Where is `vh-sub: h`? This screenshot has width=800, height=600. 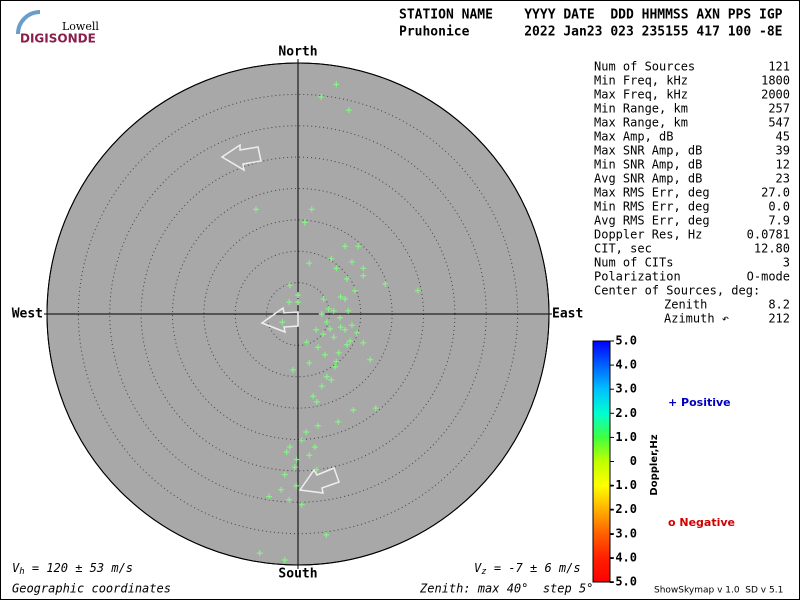 vh-sub: h is located at coordinates (21, 572).